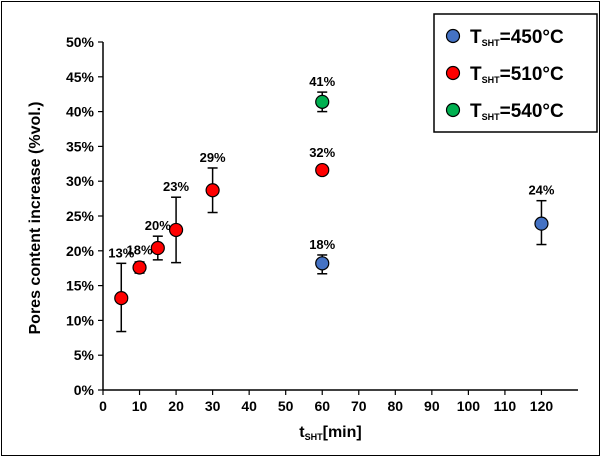  I want to click on y-tick-label: 30%, so click(80, 181).